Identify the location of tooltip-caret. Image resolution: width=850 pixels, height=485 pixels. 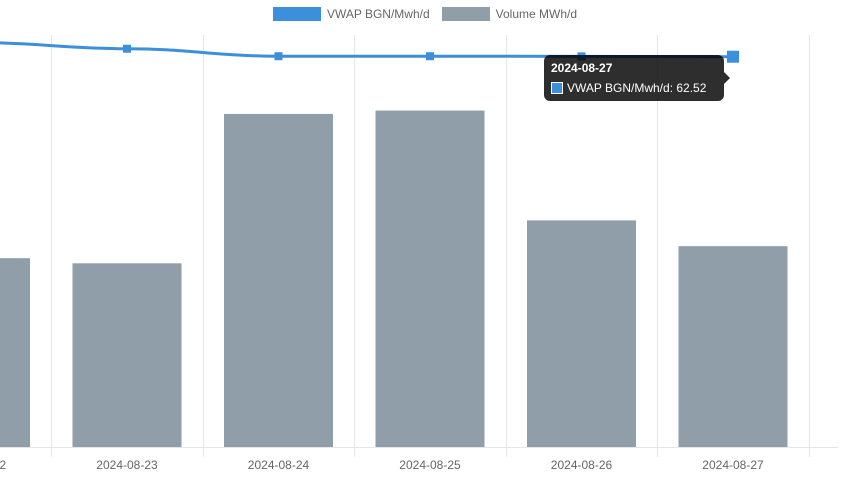
(727, 78).